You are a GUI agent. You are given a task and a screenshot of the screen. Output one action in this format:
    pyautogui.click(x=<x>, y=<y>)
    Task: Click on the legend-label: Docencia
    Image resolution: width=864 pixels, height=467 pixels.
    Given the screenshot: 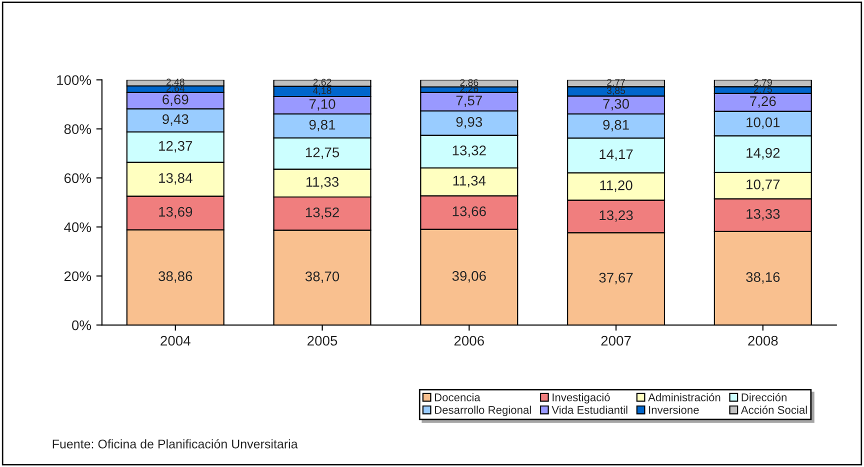 What is the action you would take?
    pyautogui.click(x=457, y=397)
    